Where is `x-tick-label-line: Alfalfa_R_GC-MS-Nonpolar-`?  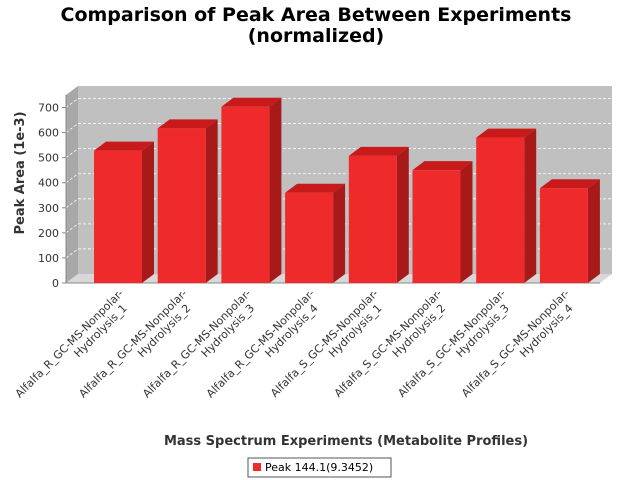
x-tick-label-line: Alfalfa_R_GC-MS-Nonpolar- is located at coordinates (69, 343).